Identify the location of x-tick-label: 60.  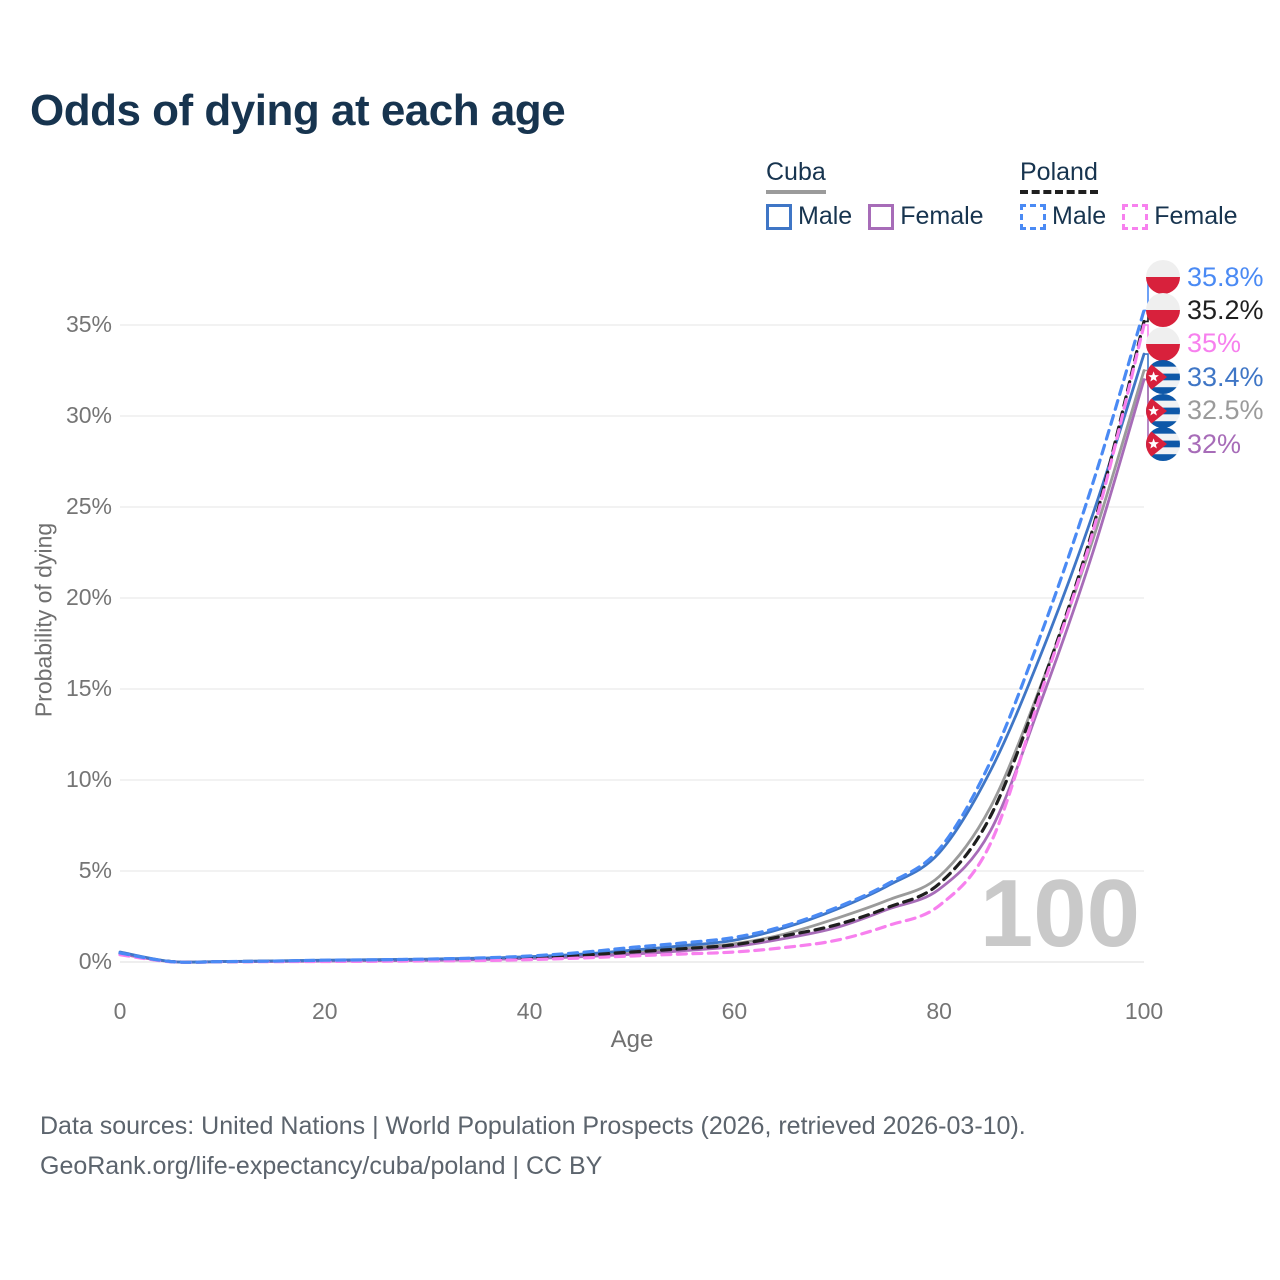
(734, 1011).